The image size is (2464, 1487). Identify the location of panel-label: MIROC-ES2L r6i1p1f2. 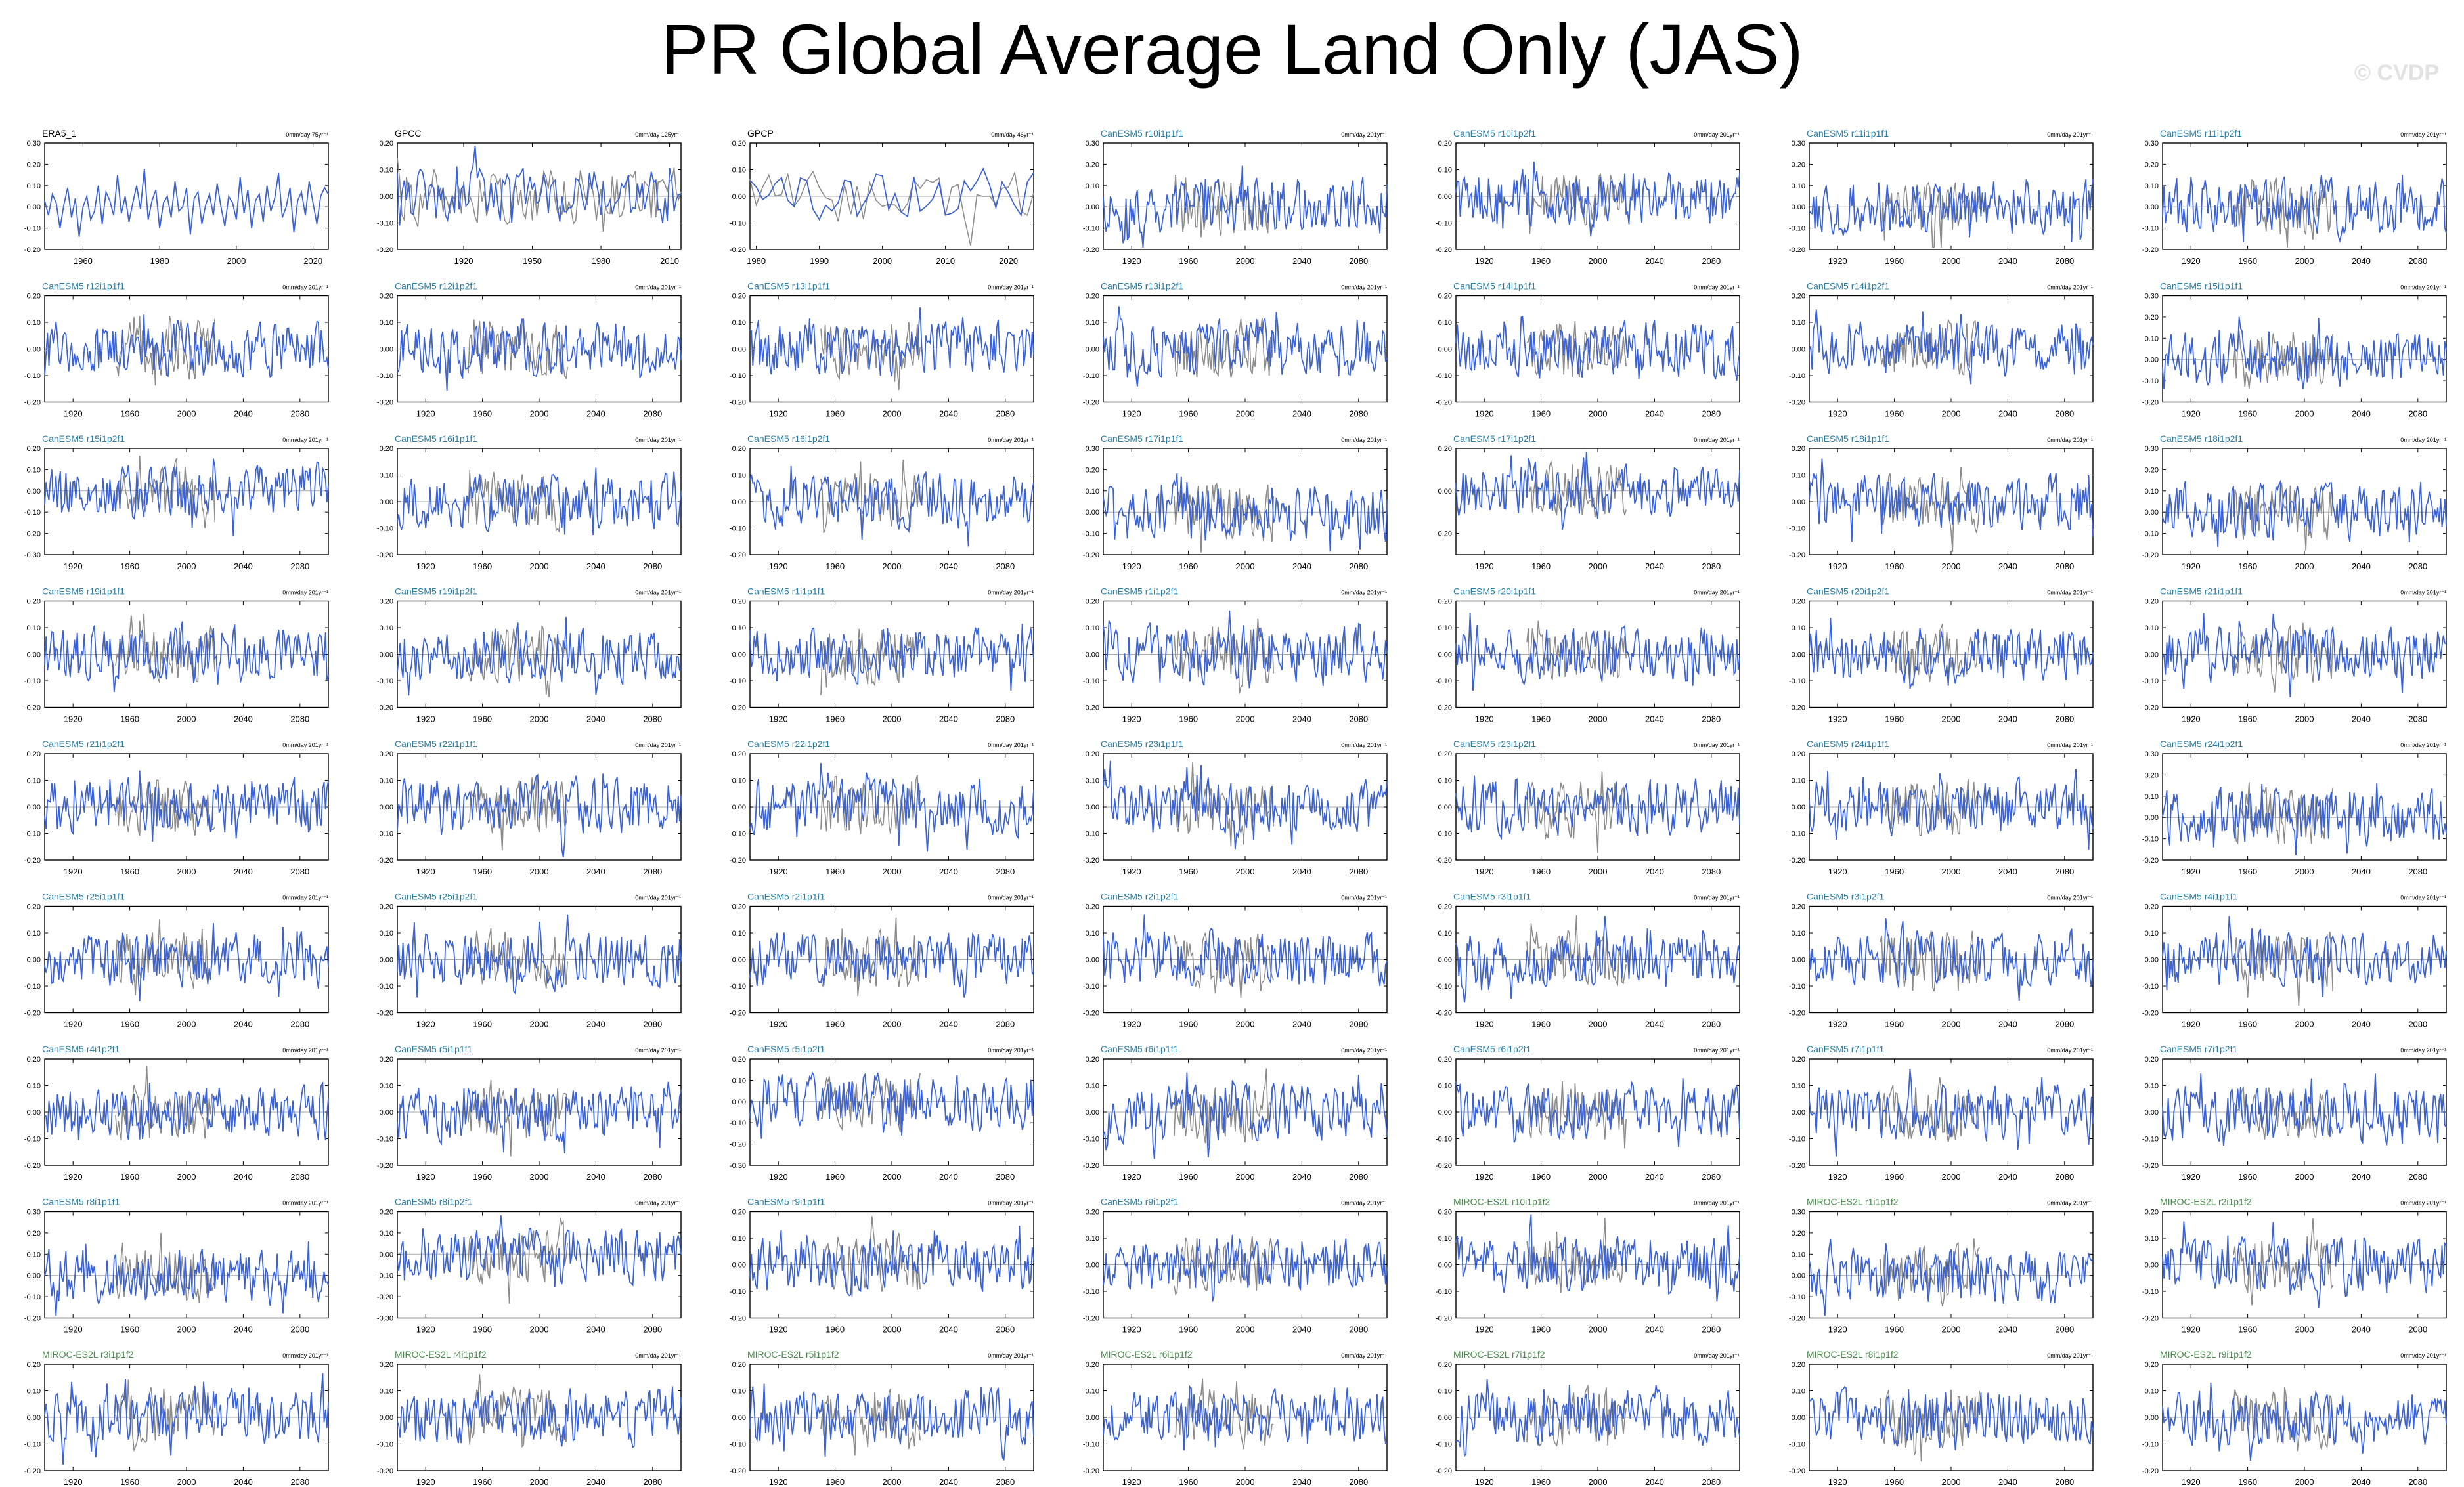
(1147, 1354).